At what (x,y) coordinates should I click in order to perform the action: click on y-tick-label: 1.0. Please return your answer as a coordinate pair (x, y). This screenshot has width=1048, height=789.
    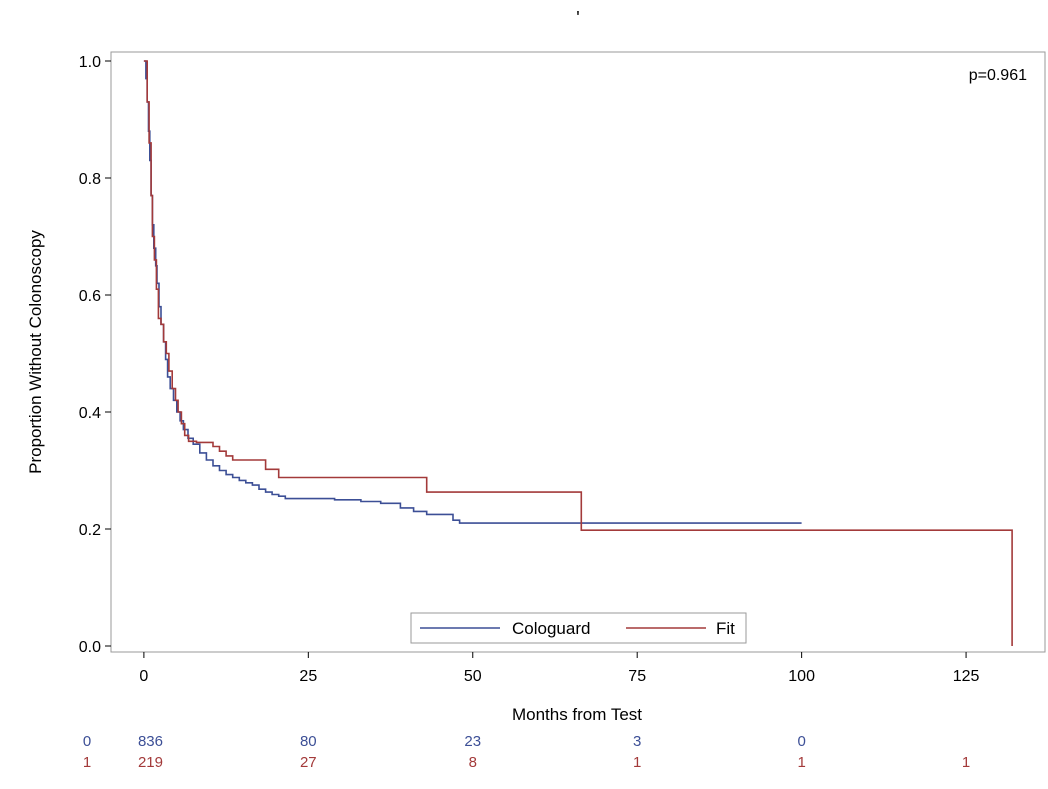
    Looking at the image, I should click on (90, 62).